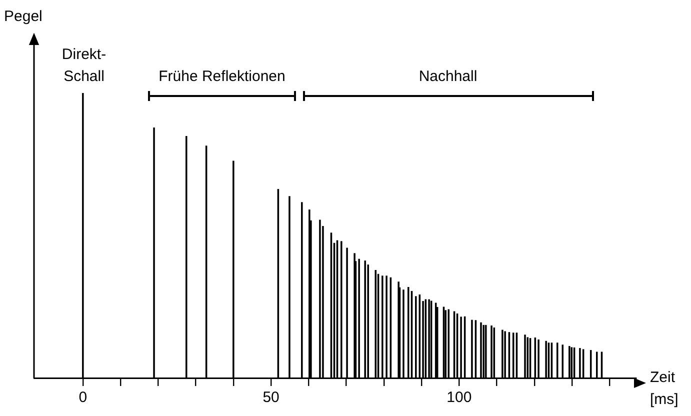 The height and width of the screenshot is (416, 691). What do you see at coordinates (222, 77) in the screenshot?
I see `text: Frühe Reflektionen` at bounding box center [222, 77].